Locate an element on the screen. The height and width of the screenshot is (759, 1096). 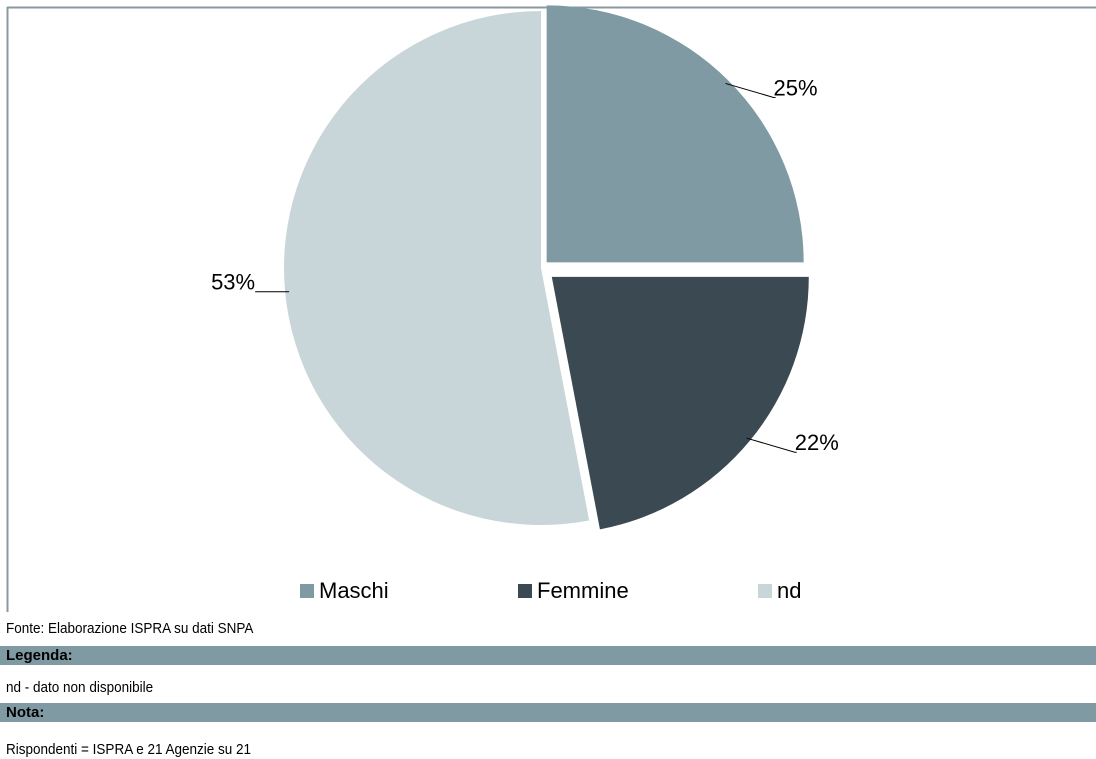
note-text: Rispondenti = ISPRA e 21 Agenzie su 21 is located at coordinates (129, 749).